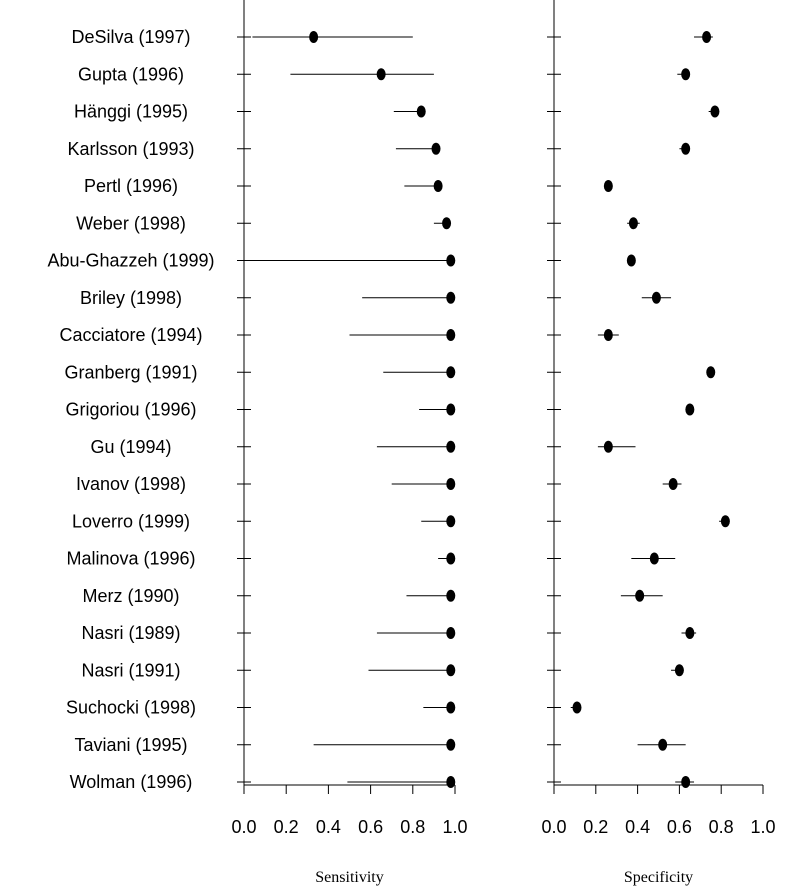 This screenshot has width=785, height=895. What do you see at coordinates (349, 877) in the screenshot?
I see `x-axis-title: Sensitivity` at bounding box center [349, 877].